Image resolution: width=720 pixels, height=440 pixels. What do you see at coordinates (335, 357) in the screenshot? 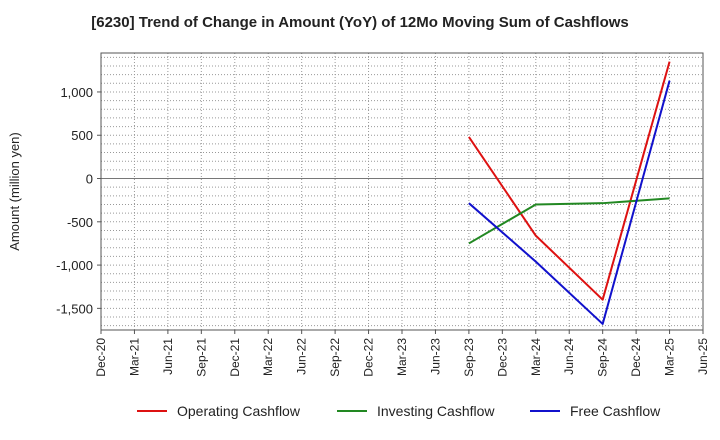
I see `x-tick-label: Sep-22` at bounding box center [335, 357].